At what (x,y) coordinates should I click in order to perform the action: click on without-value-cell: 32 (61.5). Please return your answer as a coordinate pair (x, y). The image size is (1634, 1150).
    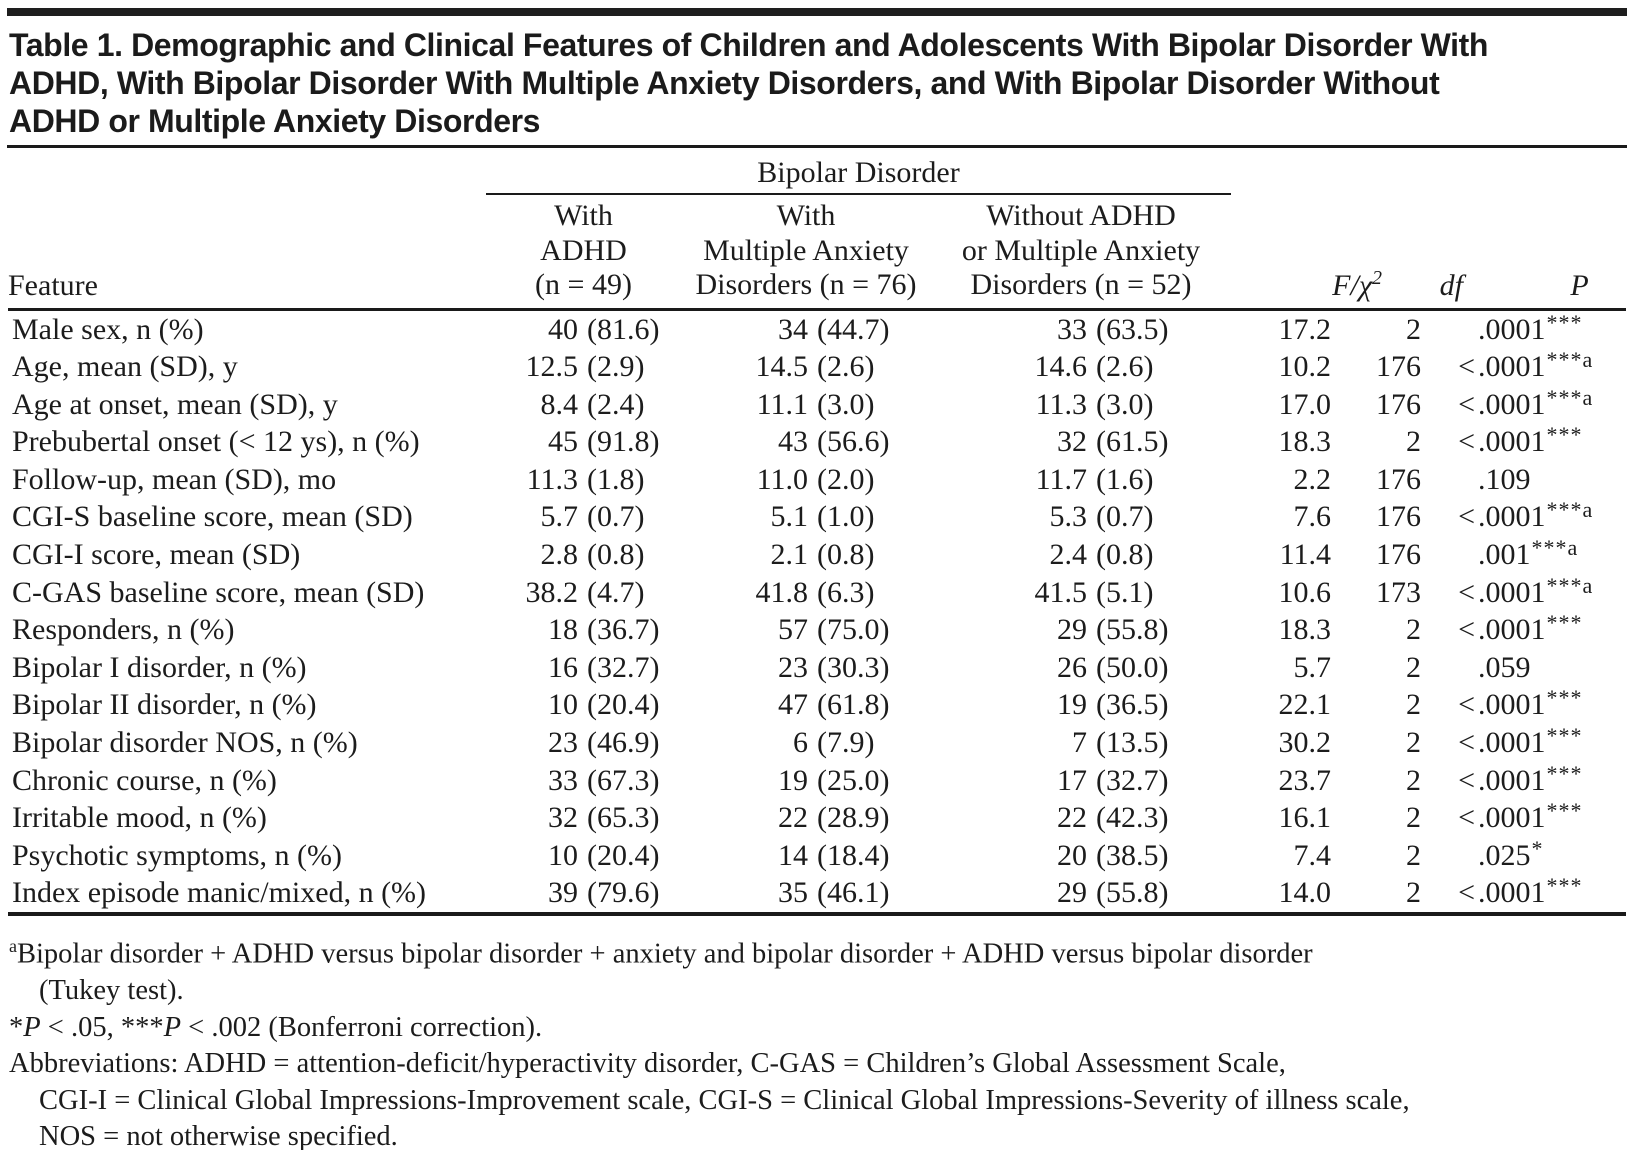
    Looking at the image, I should click on (1081, 442).